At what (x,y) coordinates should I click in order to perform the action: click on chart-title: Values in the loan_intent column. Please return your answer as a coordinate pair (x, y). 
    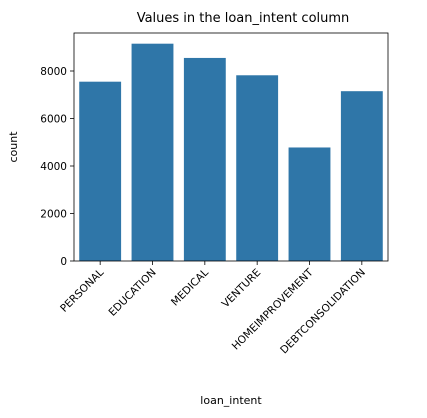
    Looking at the image, I should click on (243, 18).